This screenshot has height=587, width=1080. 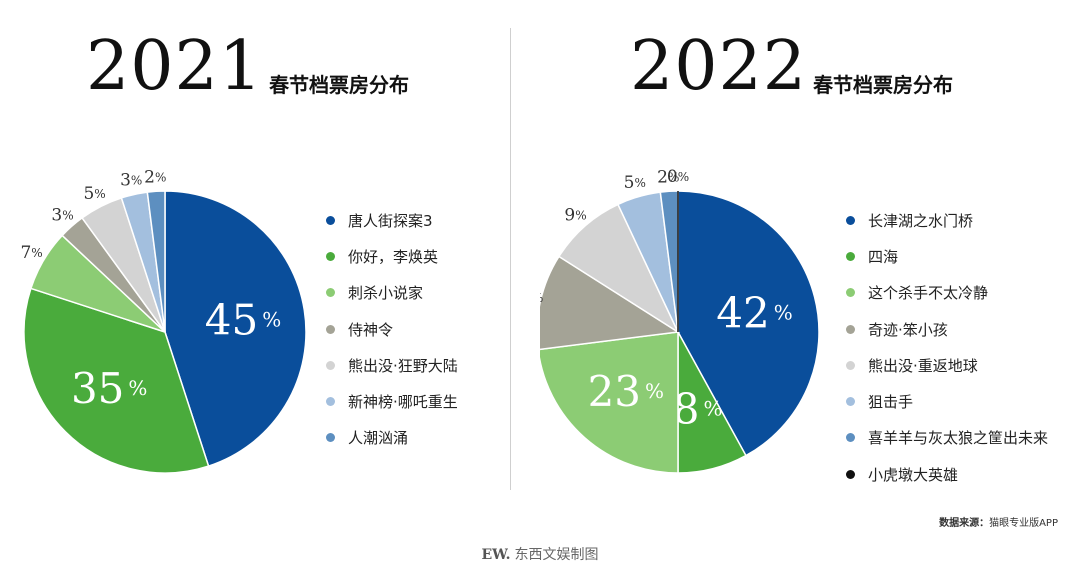 I want to click on legend-item: 小虎墩大英雄, so click(x=947, y=474).